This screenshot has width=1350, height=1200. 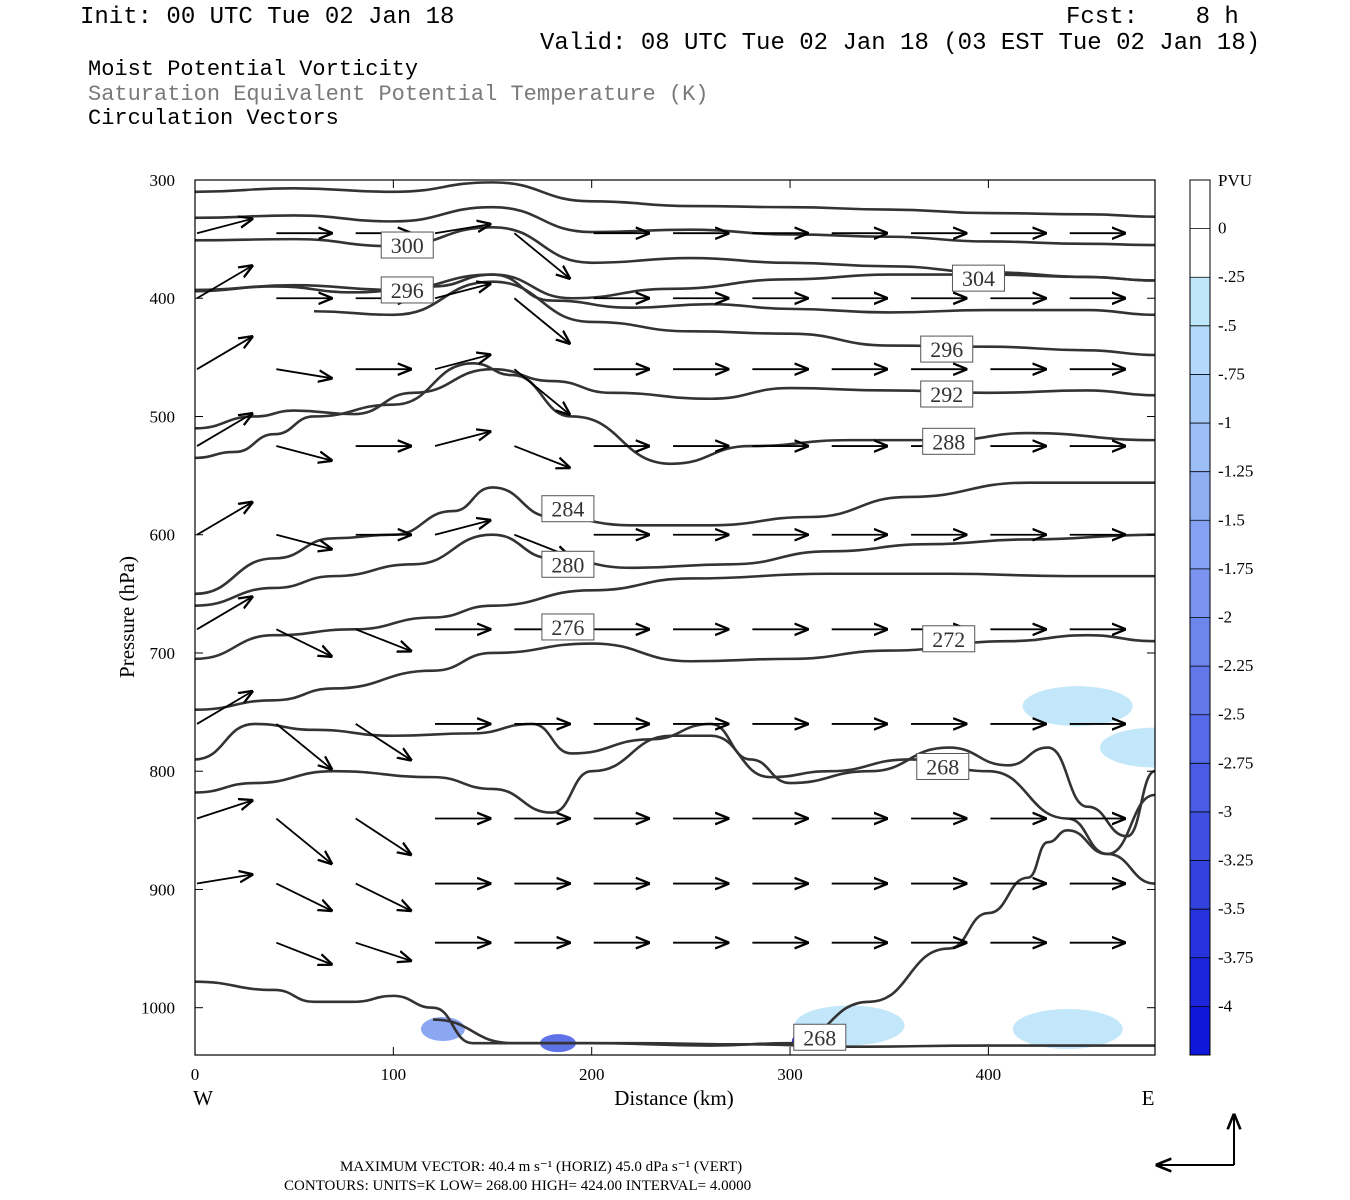 I want to click on colorbar-label: -.75, so click(x=1231, y=373).